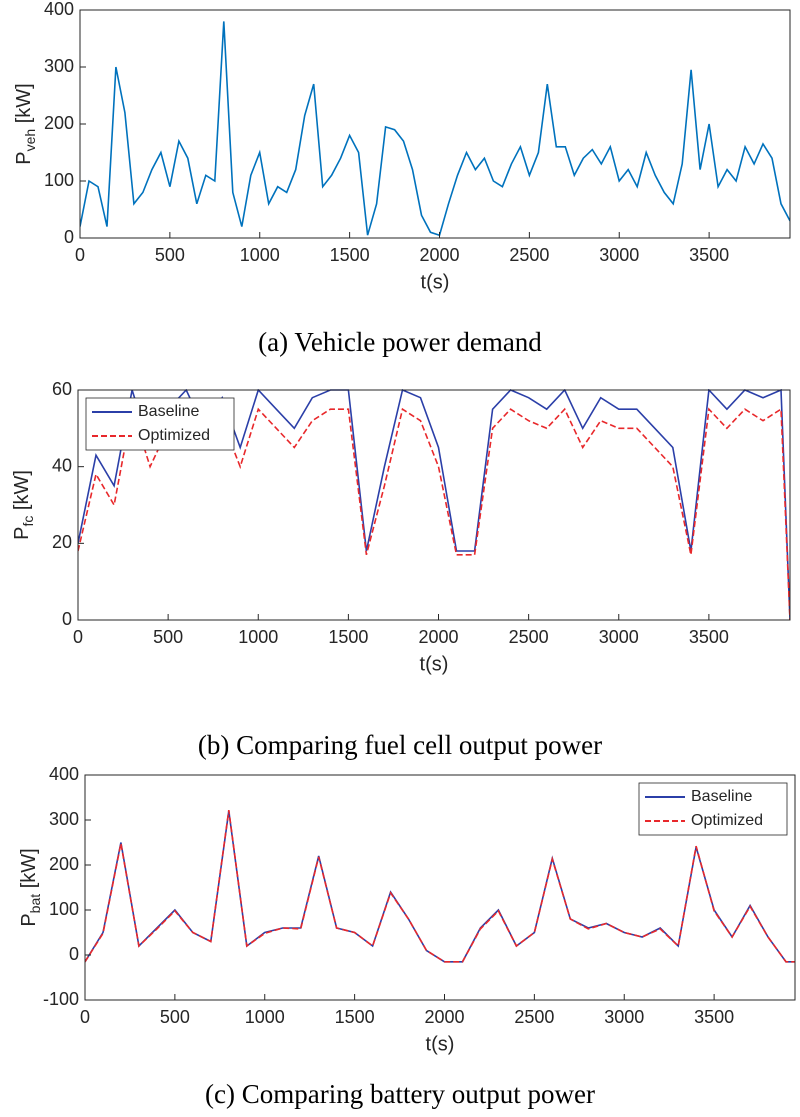  Describe the element at coordinates (400, 342) in the screenshot. I see `caption: (a) Vehicle power demand` at that location.